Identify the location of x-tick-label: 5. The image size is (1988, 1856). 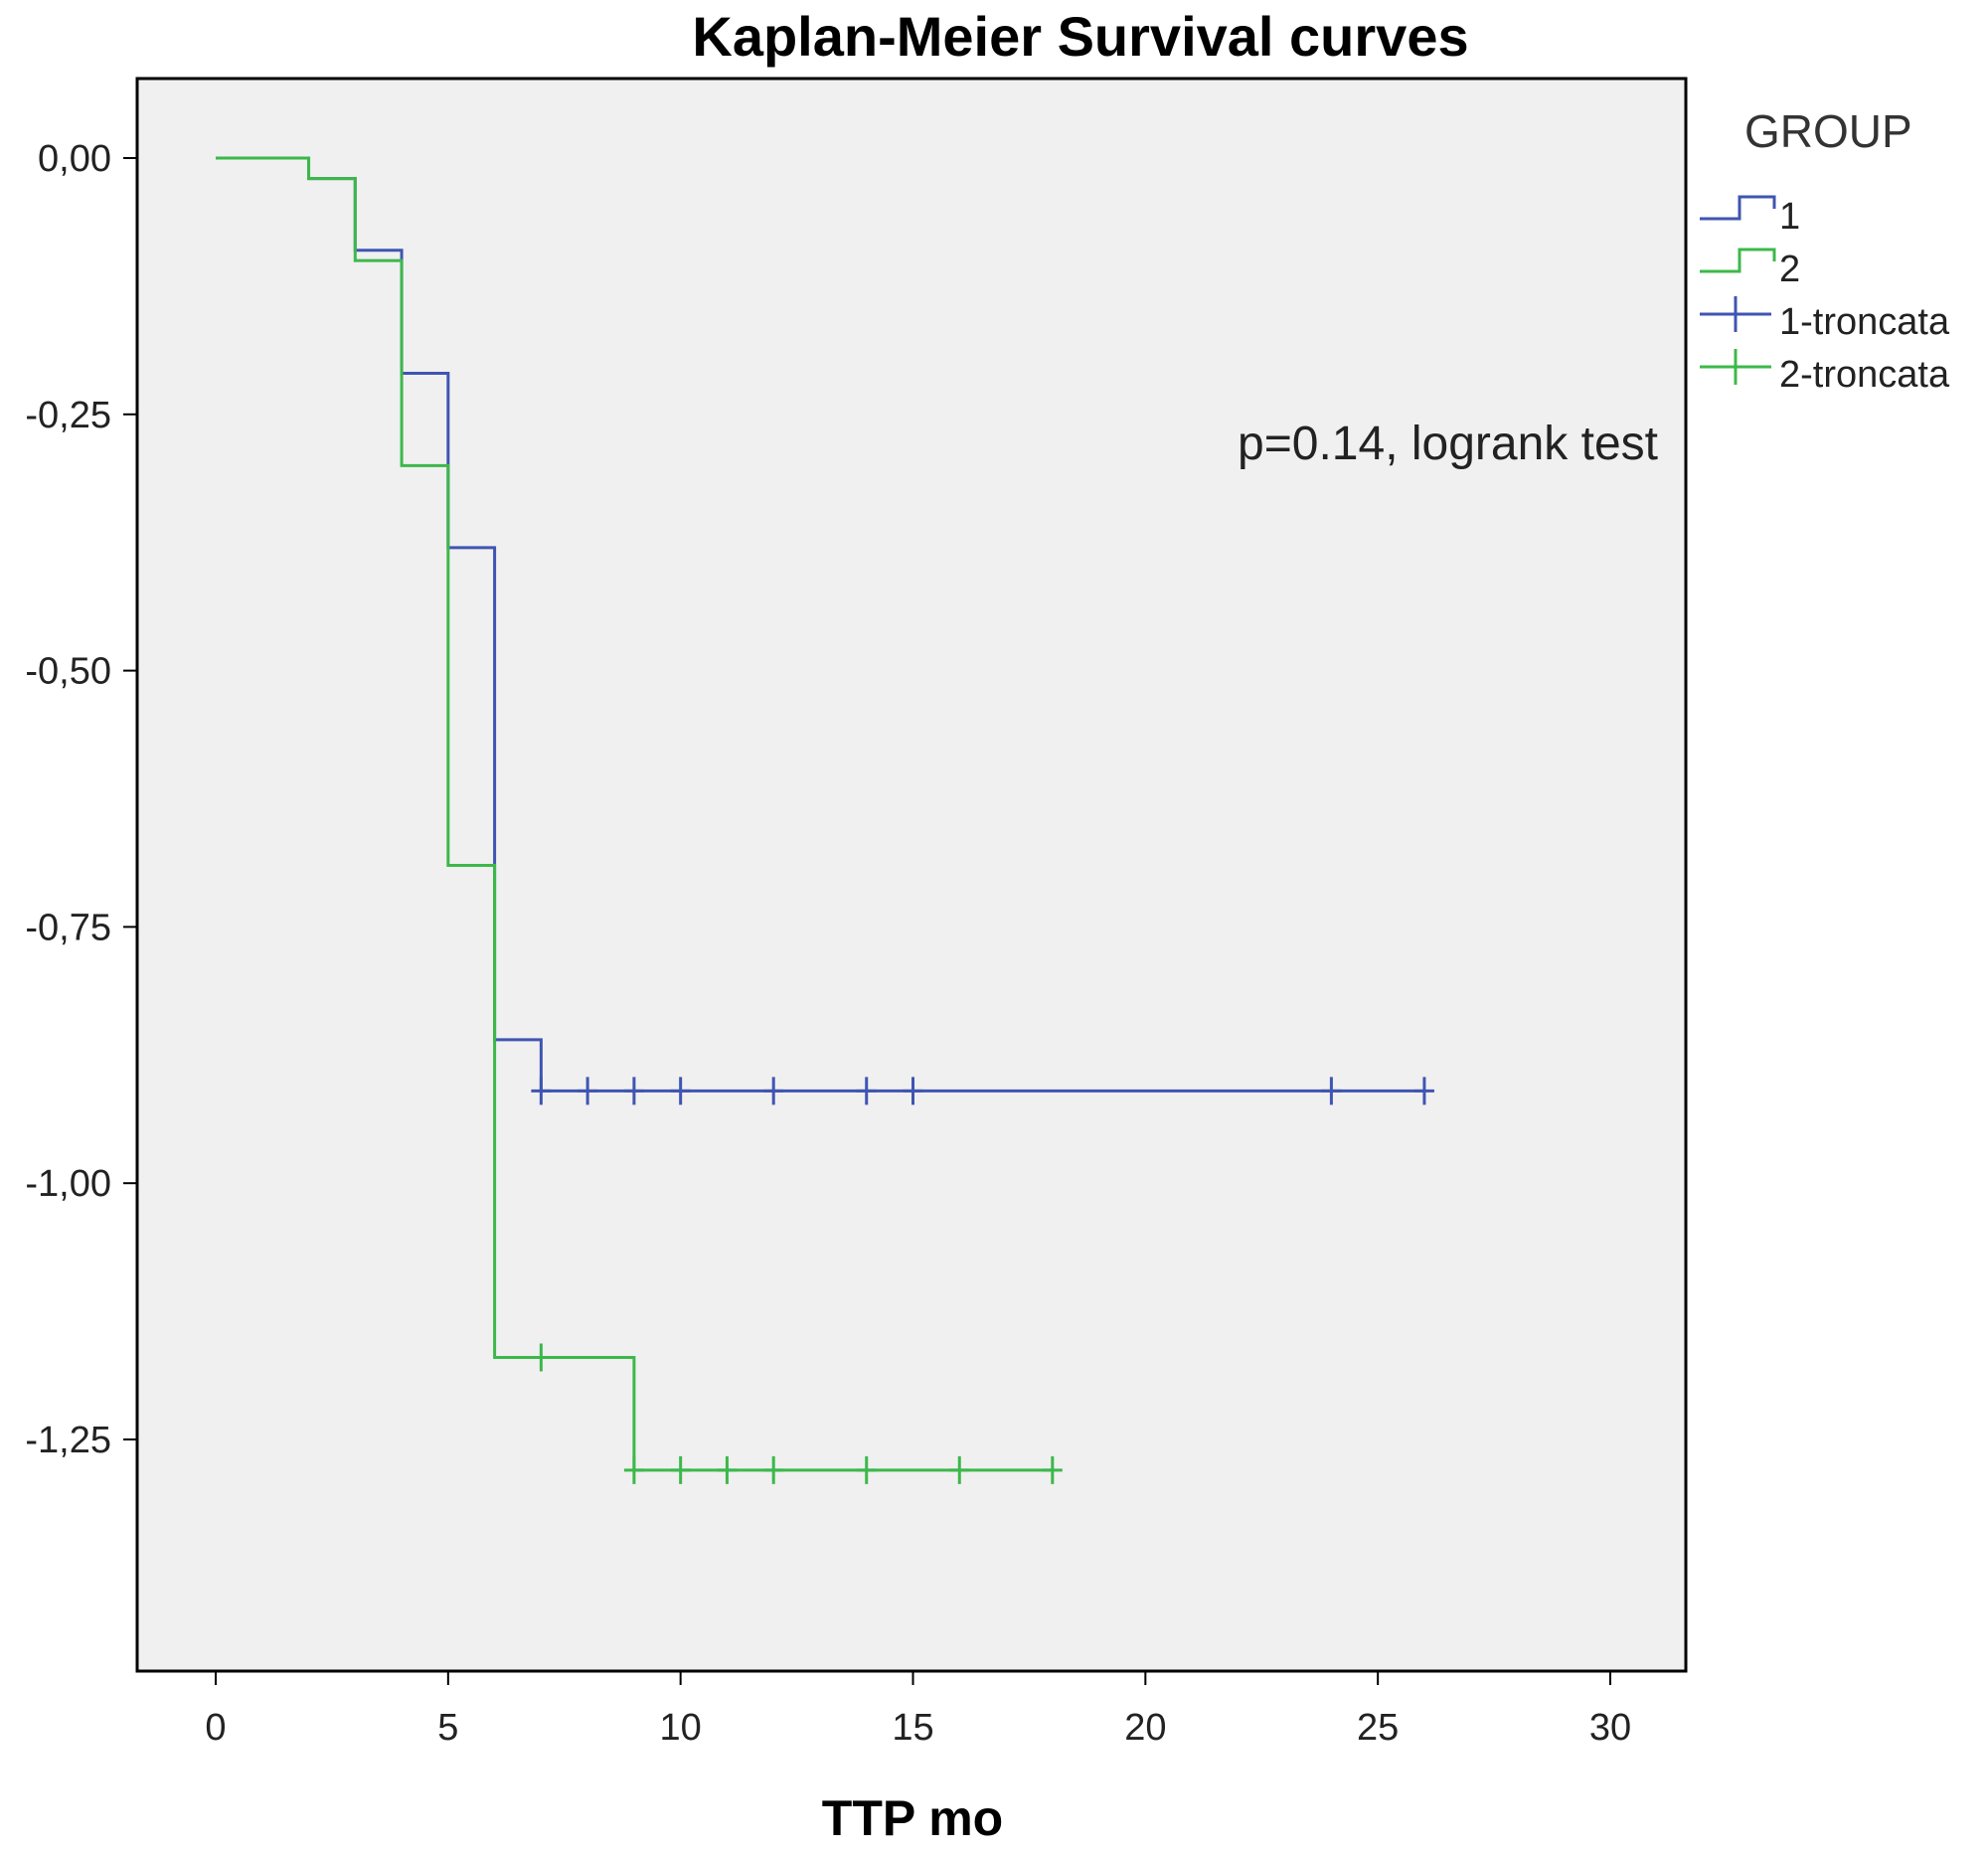
(447, 1728).